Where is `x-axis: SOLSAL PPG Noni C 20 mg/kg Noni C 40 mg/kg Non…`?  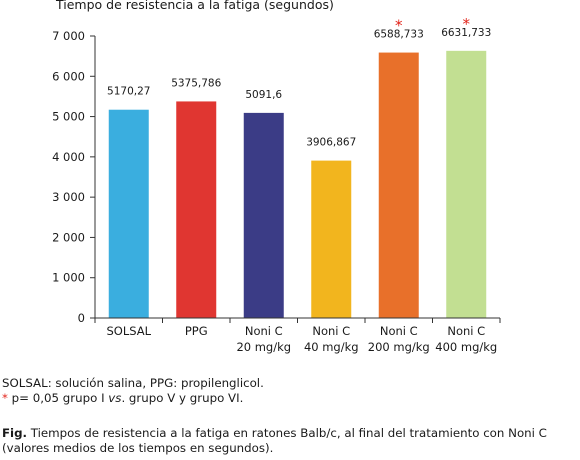 x-axis: SOLSAL PPG Noni C 20 mg/kg Noni C 40 mg/kg Non… is located at coordinates (297, 335).